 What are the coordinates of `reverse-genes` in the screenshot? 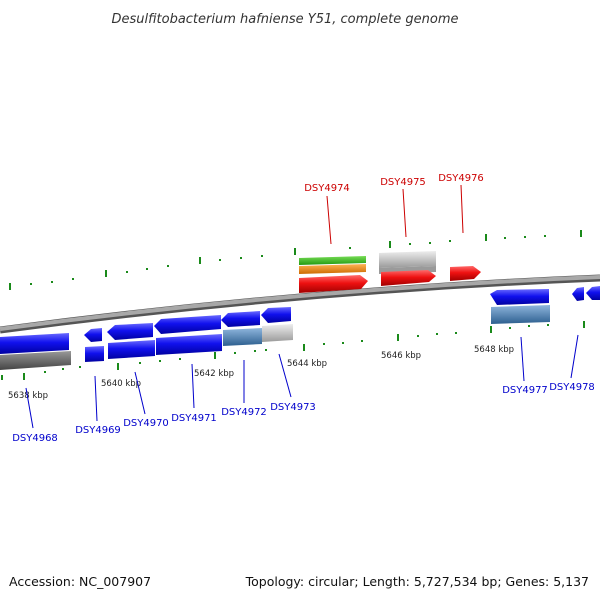 It's located at (300, 328).